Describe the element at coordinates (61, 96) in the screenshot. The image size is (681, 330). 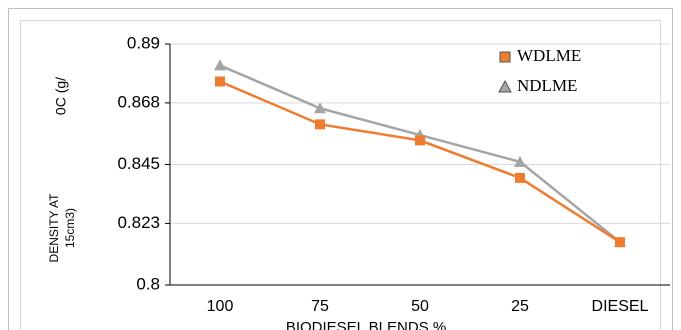
I see `y-axis-label: 0C (g/` at that location.